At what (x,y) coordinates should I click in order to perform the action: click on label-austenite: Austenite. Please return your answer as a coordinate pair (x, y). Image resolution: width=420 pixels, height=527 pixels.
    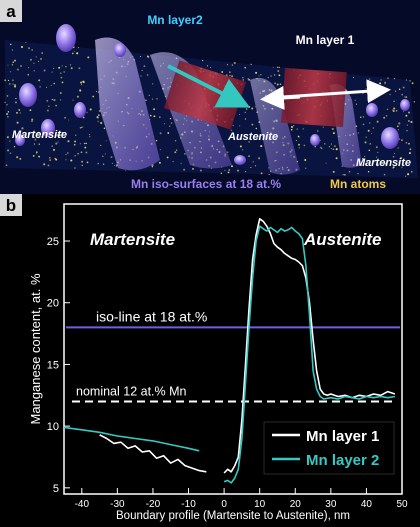
    Looking at the image, I should click on (252, 137).